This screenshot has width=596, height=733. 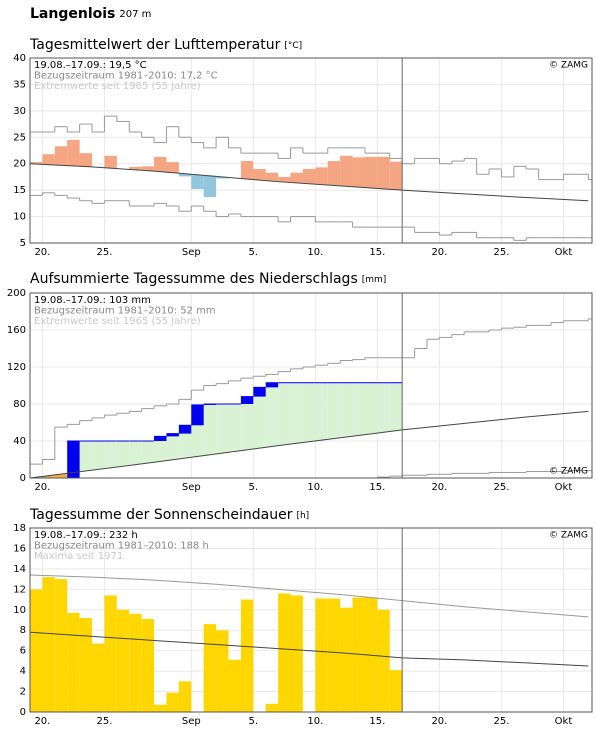 What do you see at coordinates (19, 217) in the screenshot?
I see `y-tick-label: 10` at bounding box center [19, 217].